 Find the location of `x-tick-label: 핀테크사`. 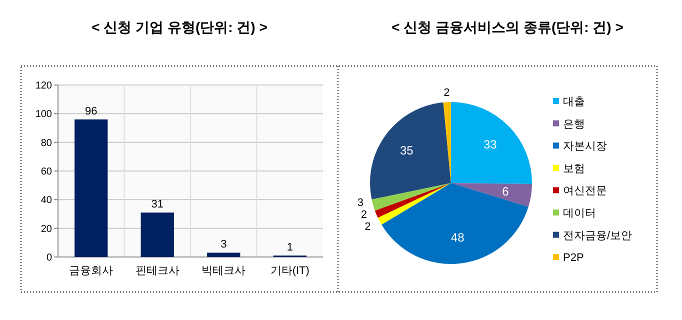

x-tick-label: 핀테크사 is located at coordinates (157, 271).